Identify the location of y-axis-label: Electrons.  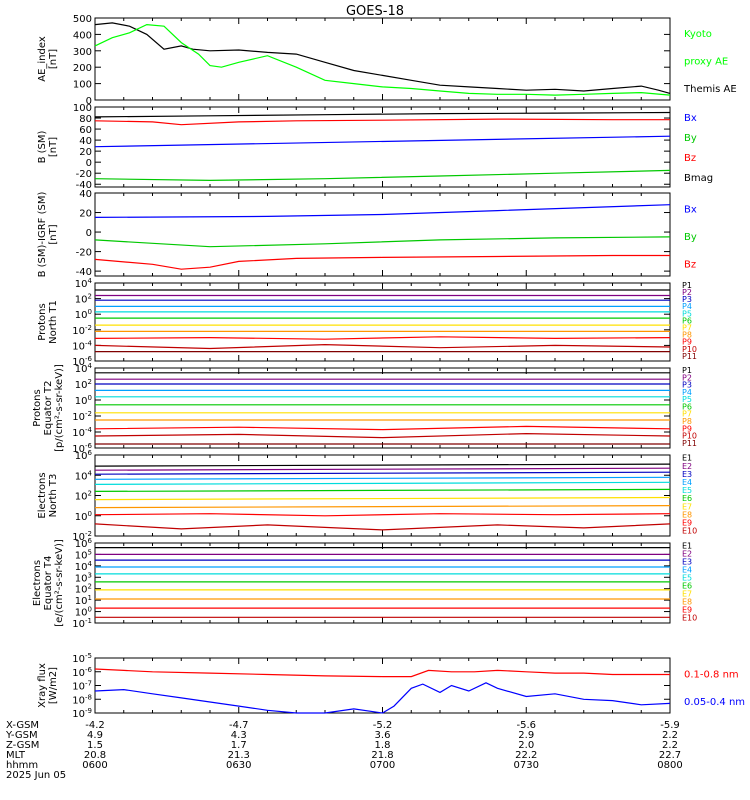
(42, 495).